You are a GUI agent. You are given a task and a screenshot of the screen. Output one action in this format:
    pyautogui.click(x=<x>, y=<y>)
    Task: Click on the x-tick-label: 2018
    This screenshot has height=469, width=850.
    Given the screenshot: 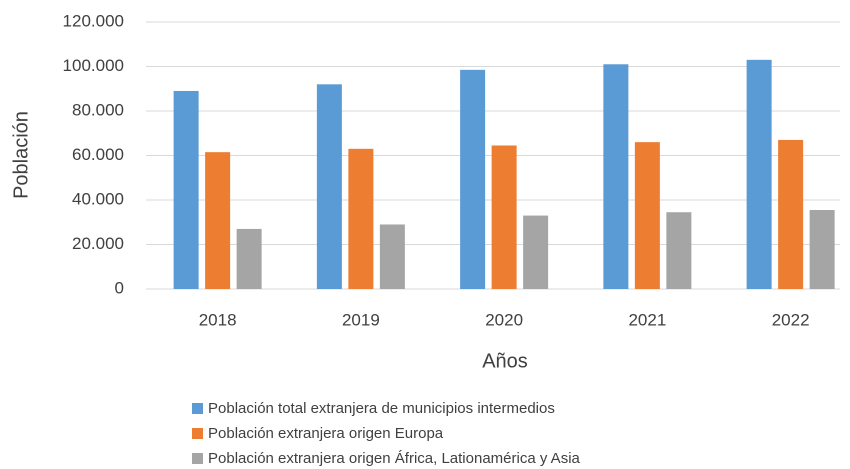 What is the action you would take?
    pyautogui.click(x=218, y=319)
    